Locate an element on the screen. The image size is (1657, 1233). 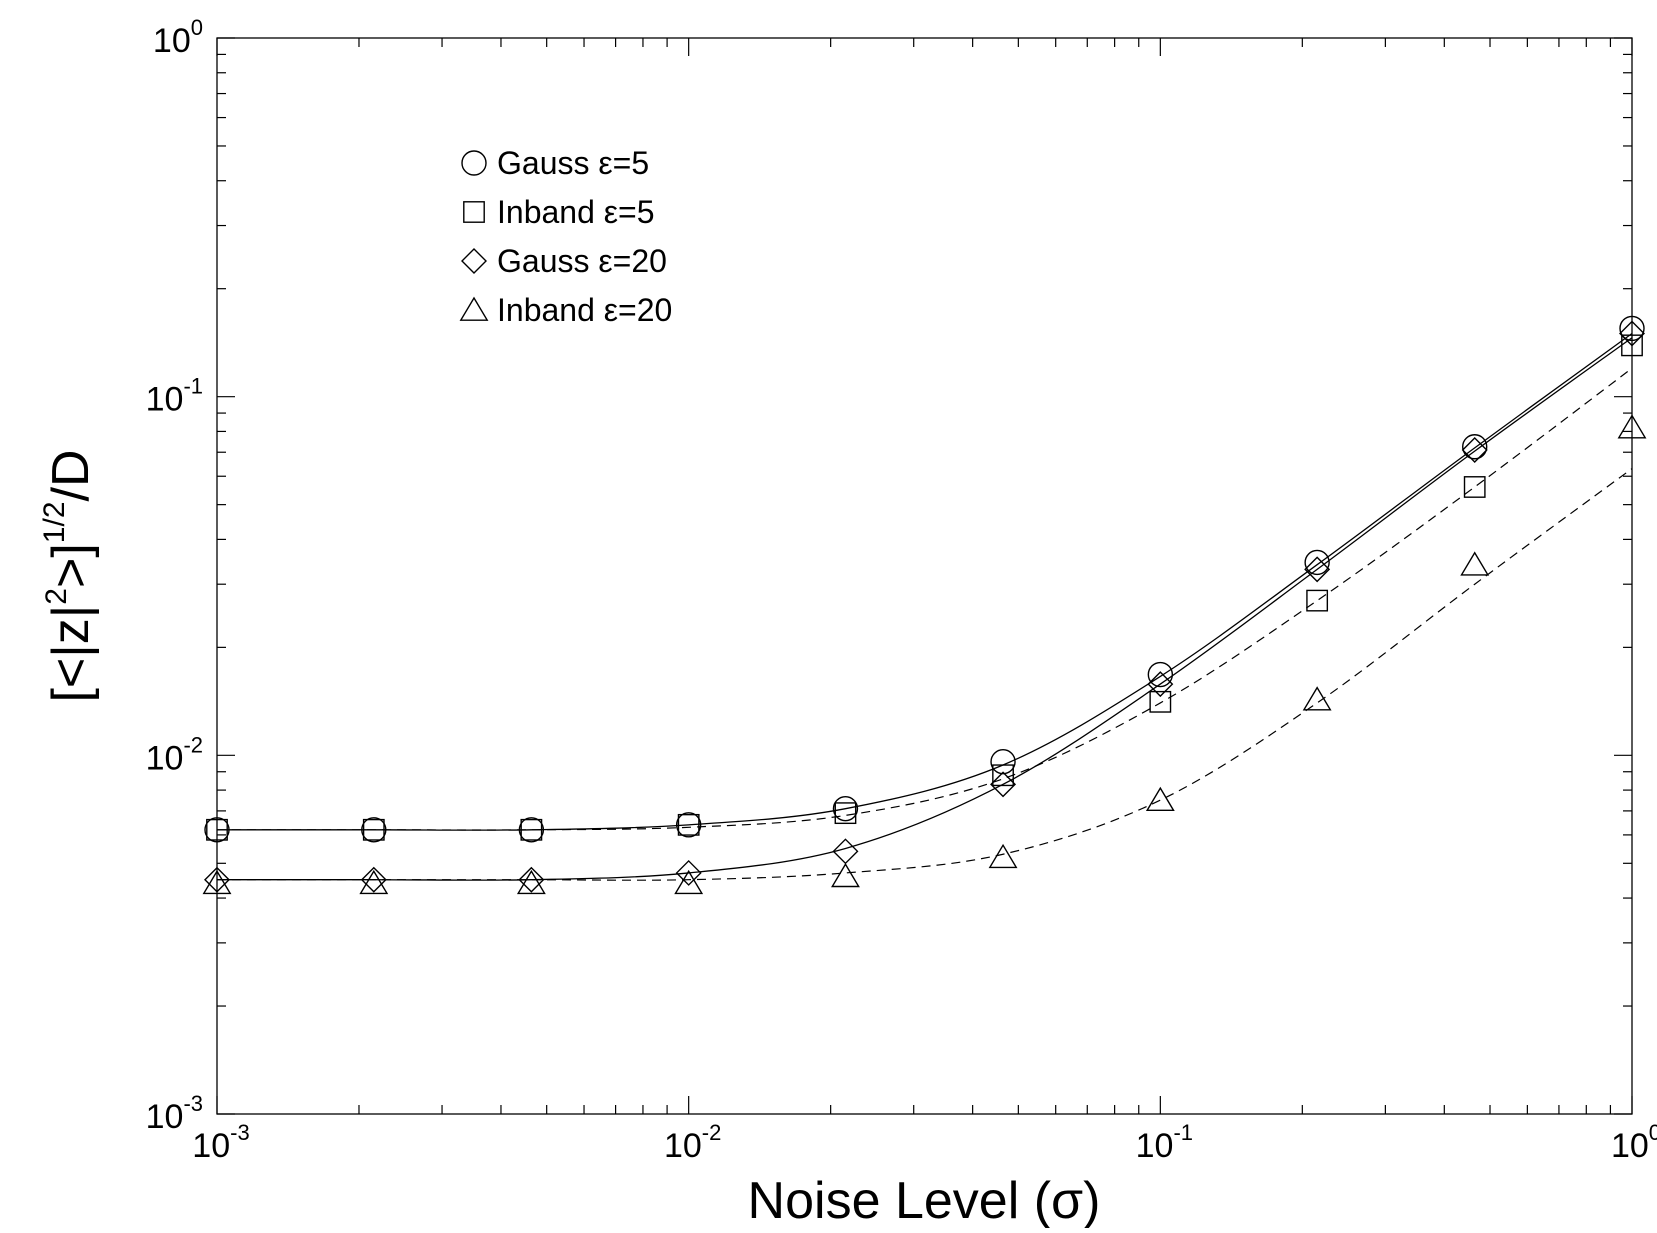
y-axis-title-close: >] is located at coordinates (71, 565).